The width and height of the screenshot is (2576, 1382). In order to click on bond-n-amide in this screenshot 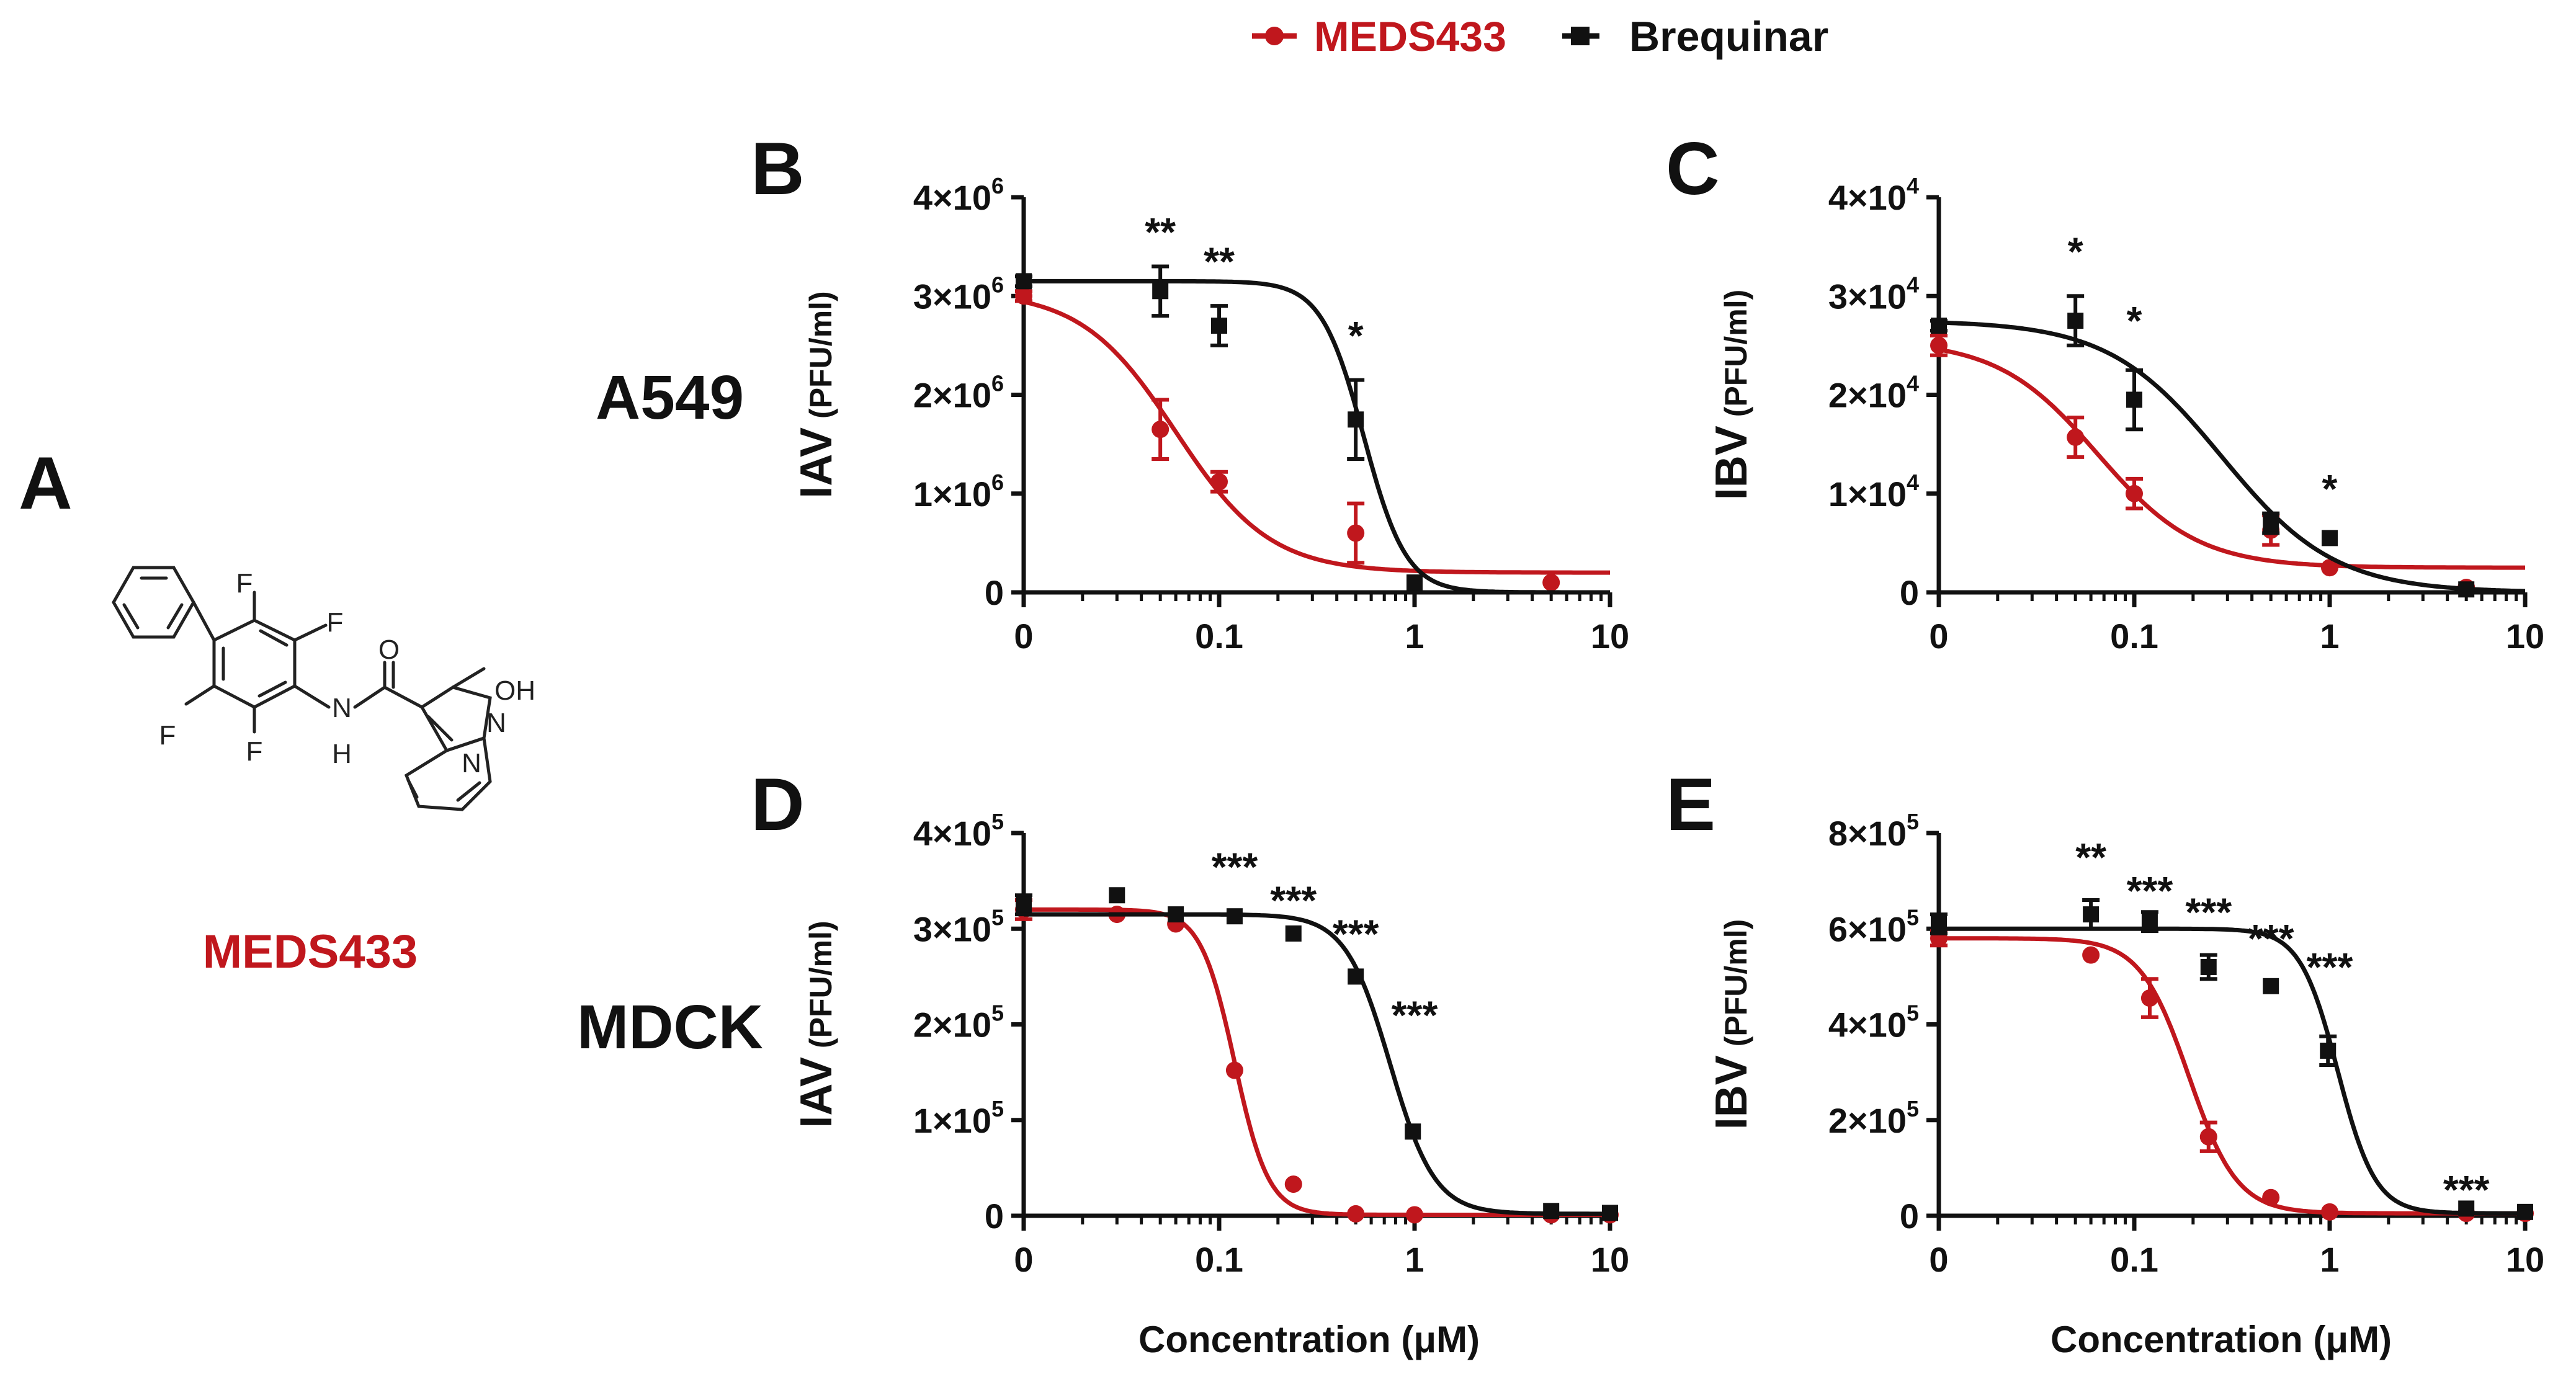, I will do `click(312, 696)`.